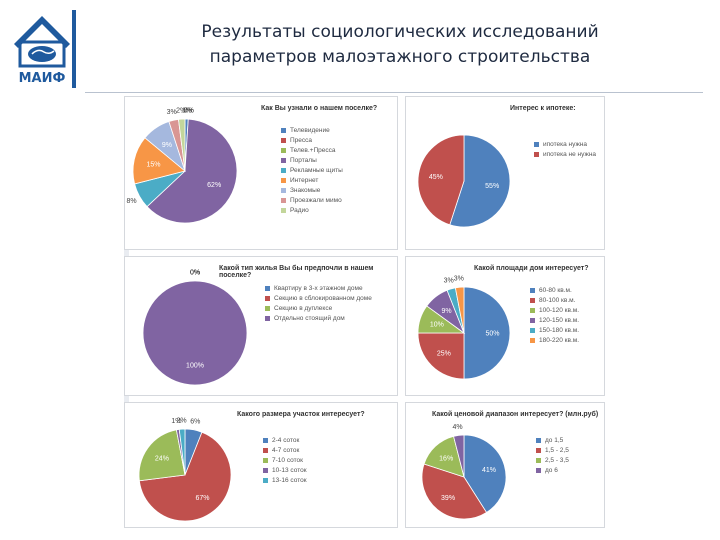 The width and height of the screenshot is (720, 540). Describe the element at coordinates (303, 308) in the screenshot. I see `legend-label: Секцию в дуплексе` at that location.